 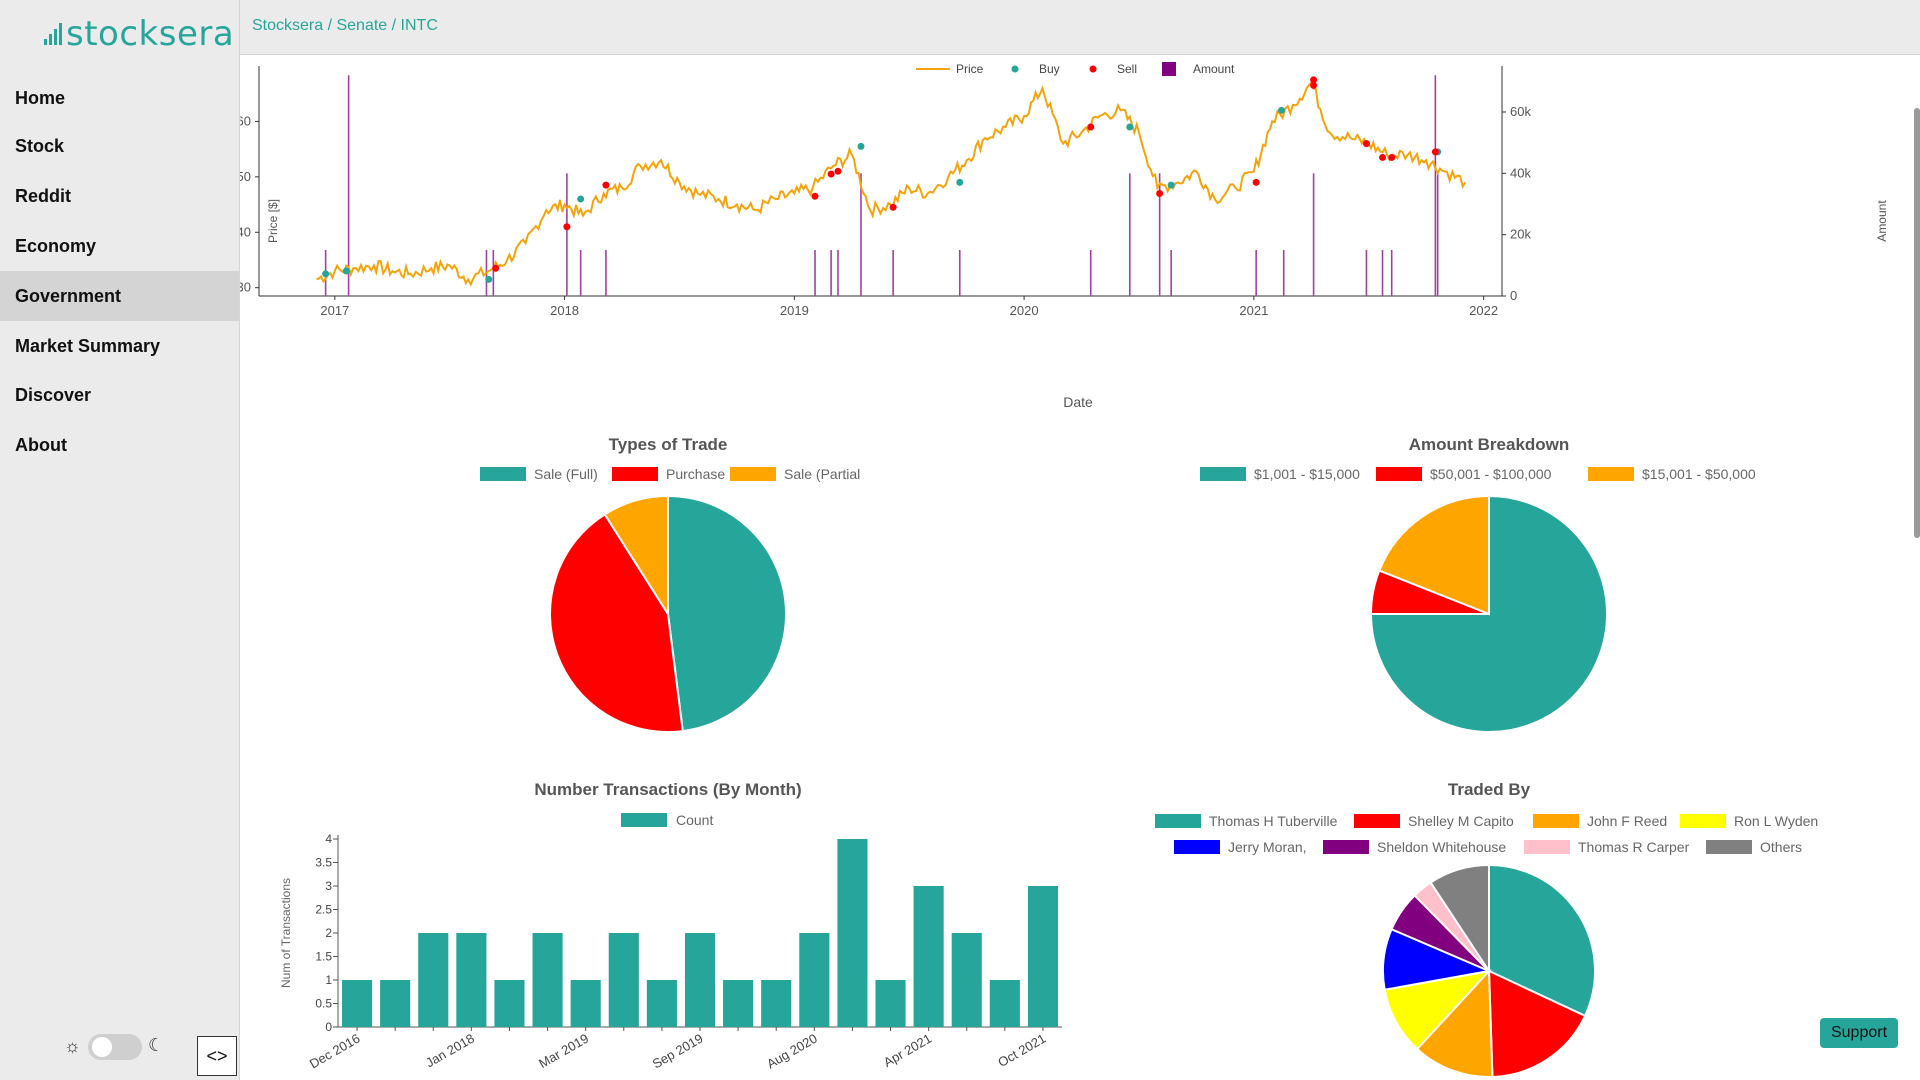 What do you see at coordinates (563, 1051) in the screenshot?
I see `bar-x-tick-label: Mar 2019` at bounding box center [563, 1051].